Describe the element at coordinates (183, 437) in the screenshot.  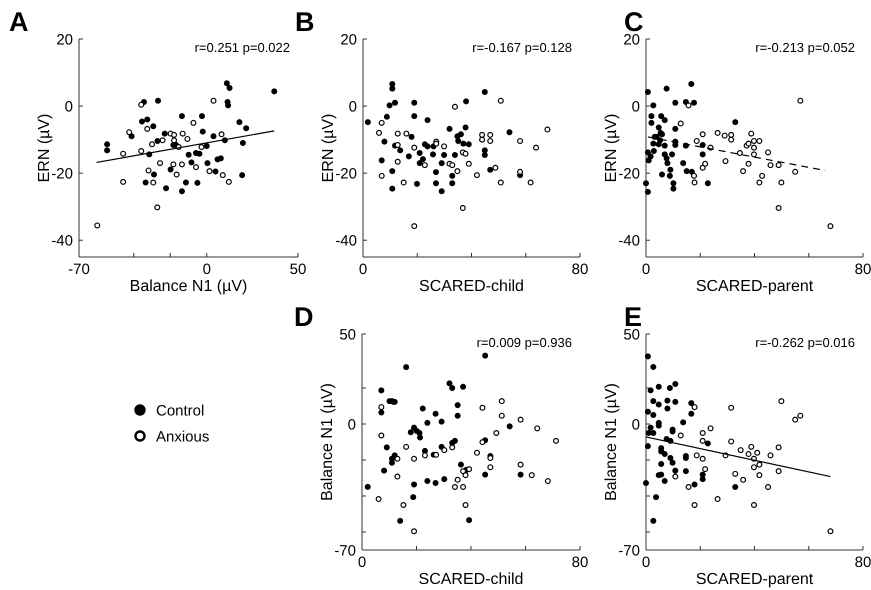
I see `legend-label: Anxious` at that location.